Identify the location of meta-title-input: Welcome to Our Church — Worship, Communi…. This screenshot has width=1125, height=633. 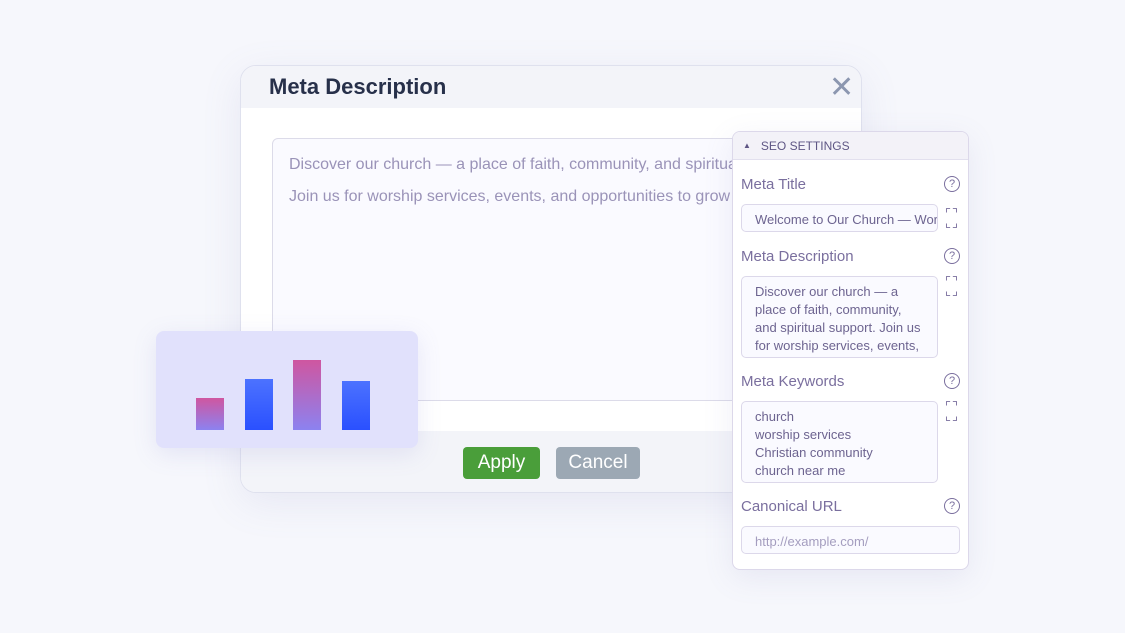
(839, 218).